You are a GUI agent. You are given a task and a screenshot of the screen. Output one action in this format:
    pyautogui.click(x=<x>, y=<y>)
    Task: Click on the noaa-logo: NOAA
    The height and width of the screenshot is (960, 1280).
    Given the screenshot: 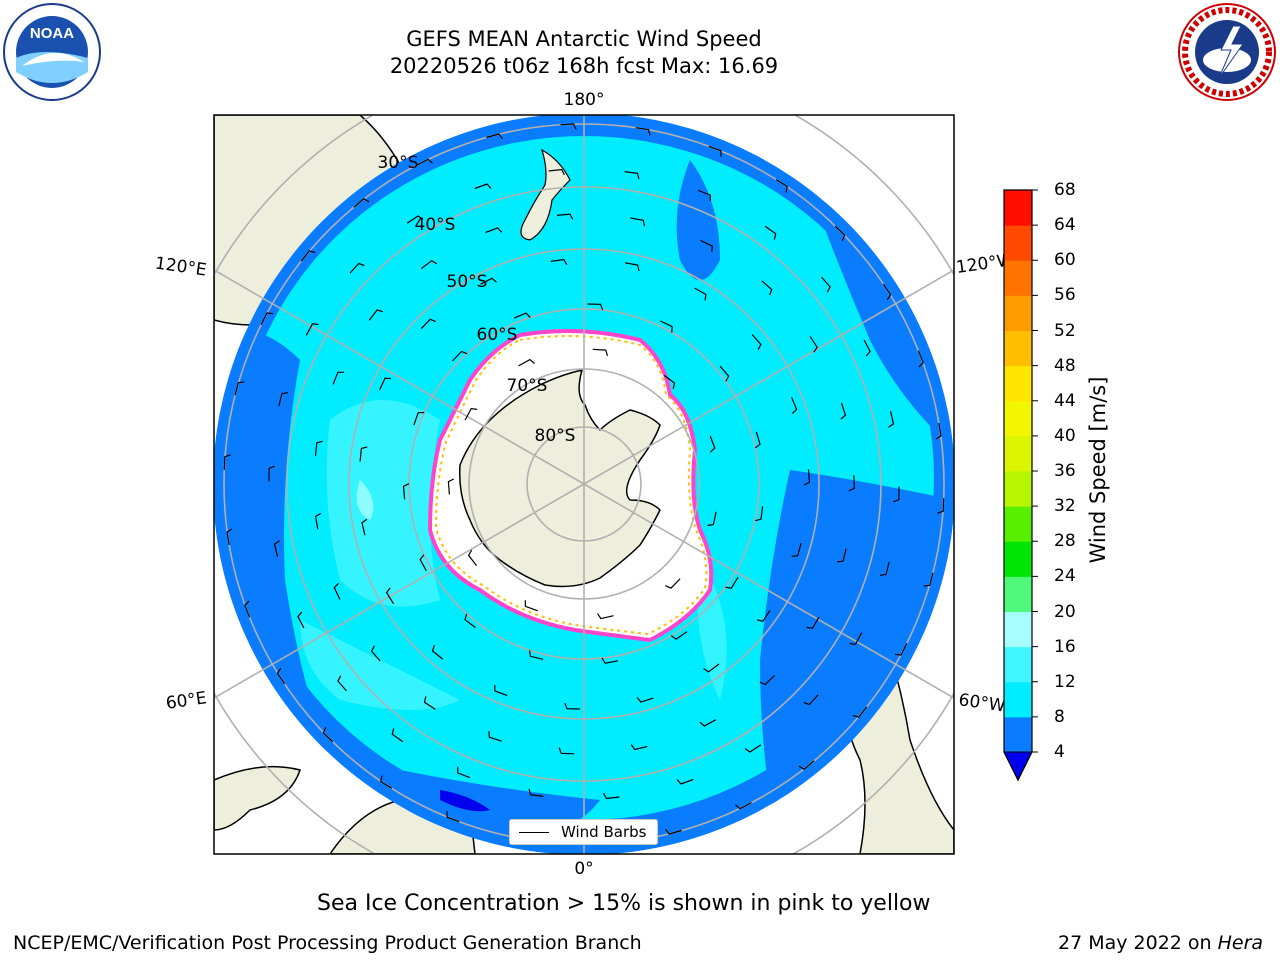 What is the action you would take?
    pyautogui.click(x=52, y=52)
    